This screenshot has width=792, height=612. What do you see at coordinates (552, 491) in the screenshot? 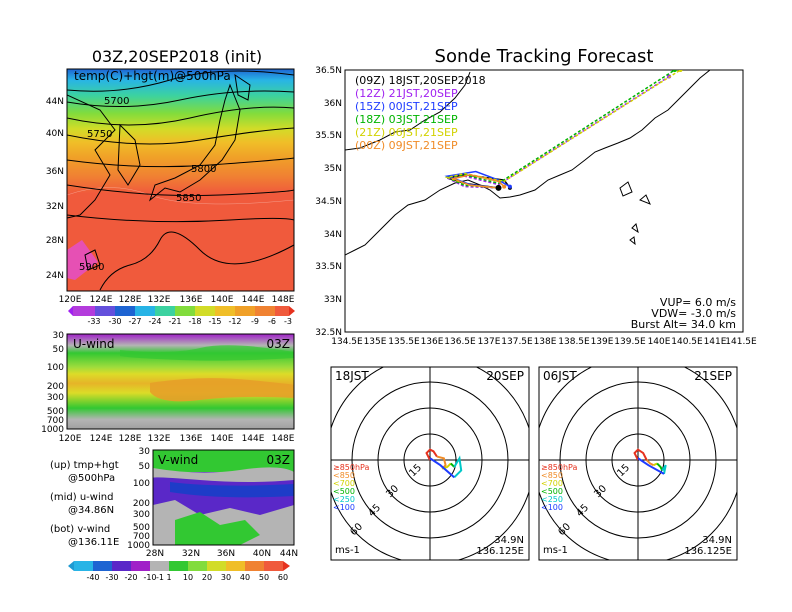
I see `level-label: <500` at bounding box center [552, 491].